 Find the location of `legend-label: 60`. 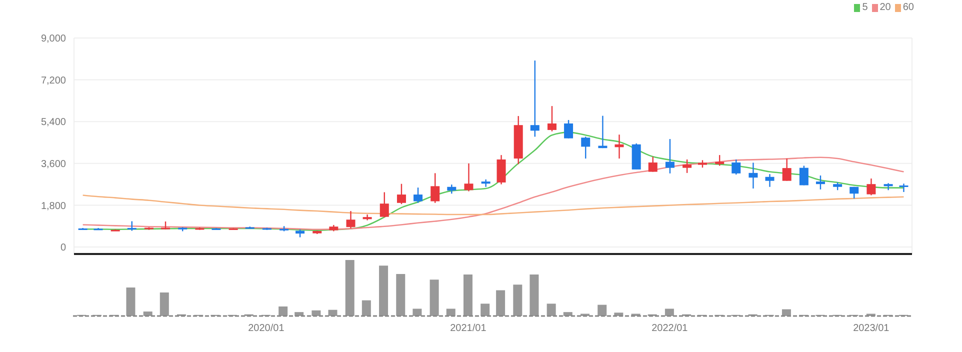

legend-label: 60 is located at coordinates (908, 7).